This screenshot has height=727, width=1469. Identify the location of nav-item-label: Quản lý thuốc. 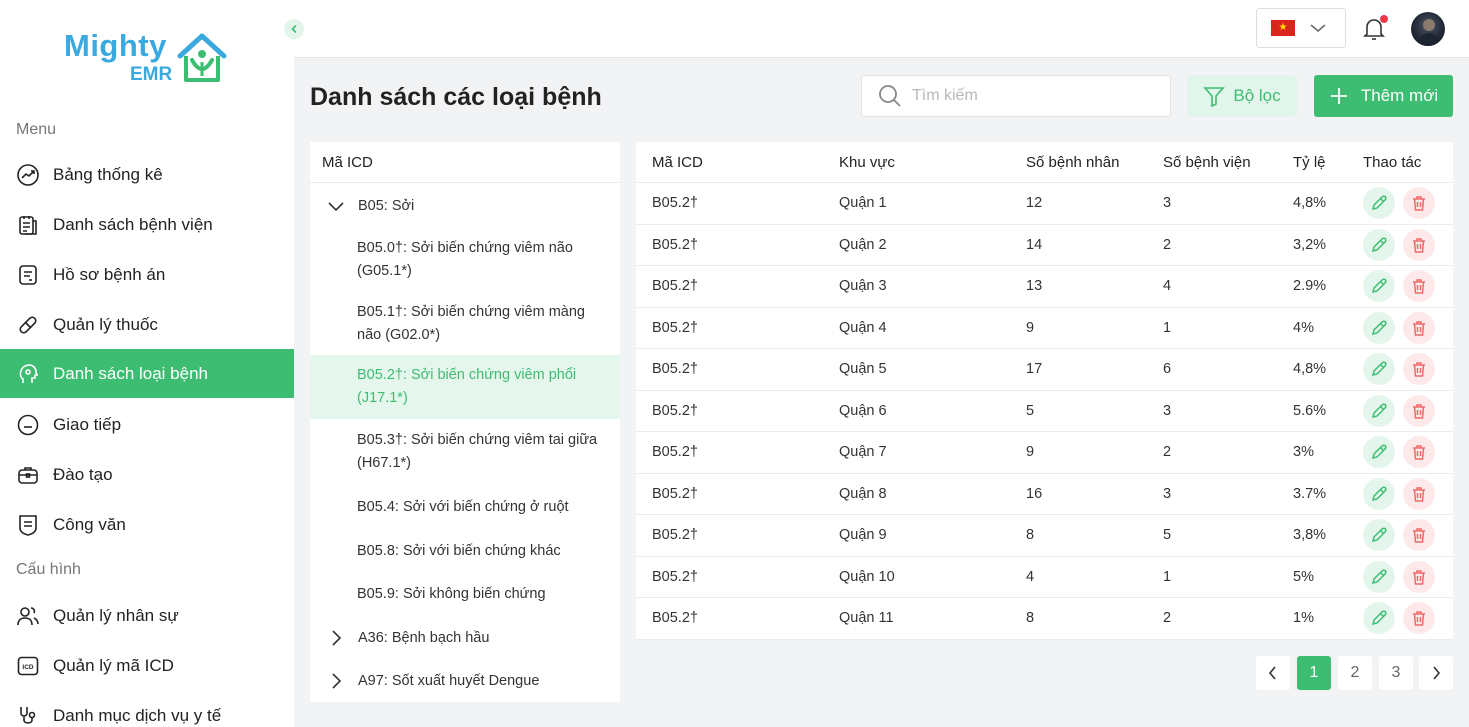
(105, 324).